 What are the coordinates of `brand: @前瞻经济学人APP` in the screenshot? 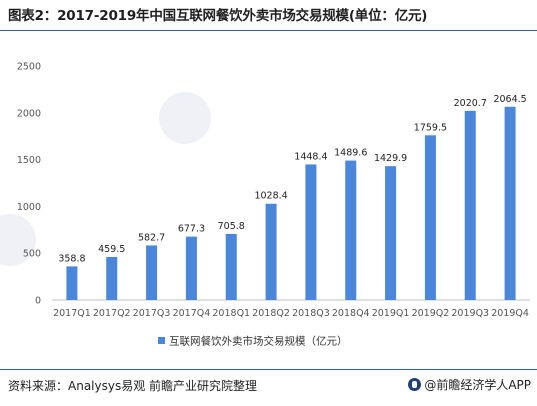 It's located at (469, 384).